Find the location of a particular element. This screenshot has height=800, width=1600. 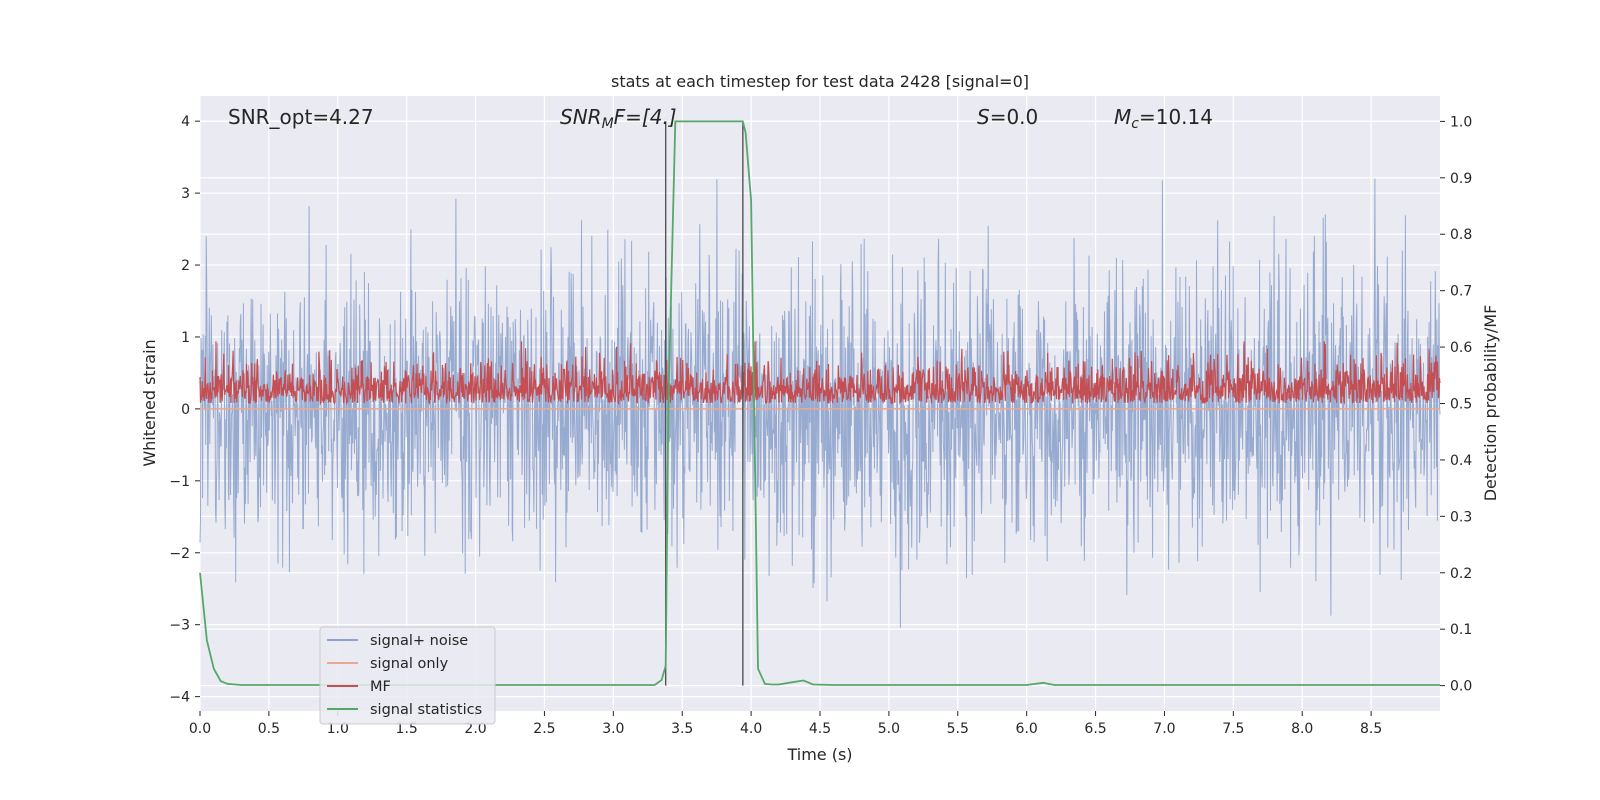

y-right-tick-label-0: 1.0 is located at coordinates (1461, 122).